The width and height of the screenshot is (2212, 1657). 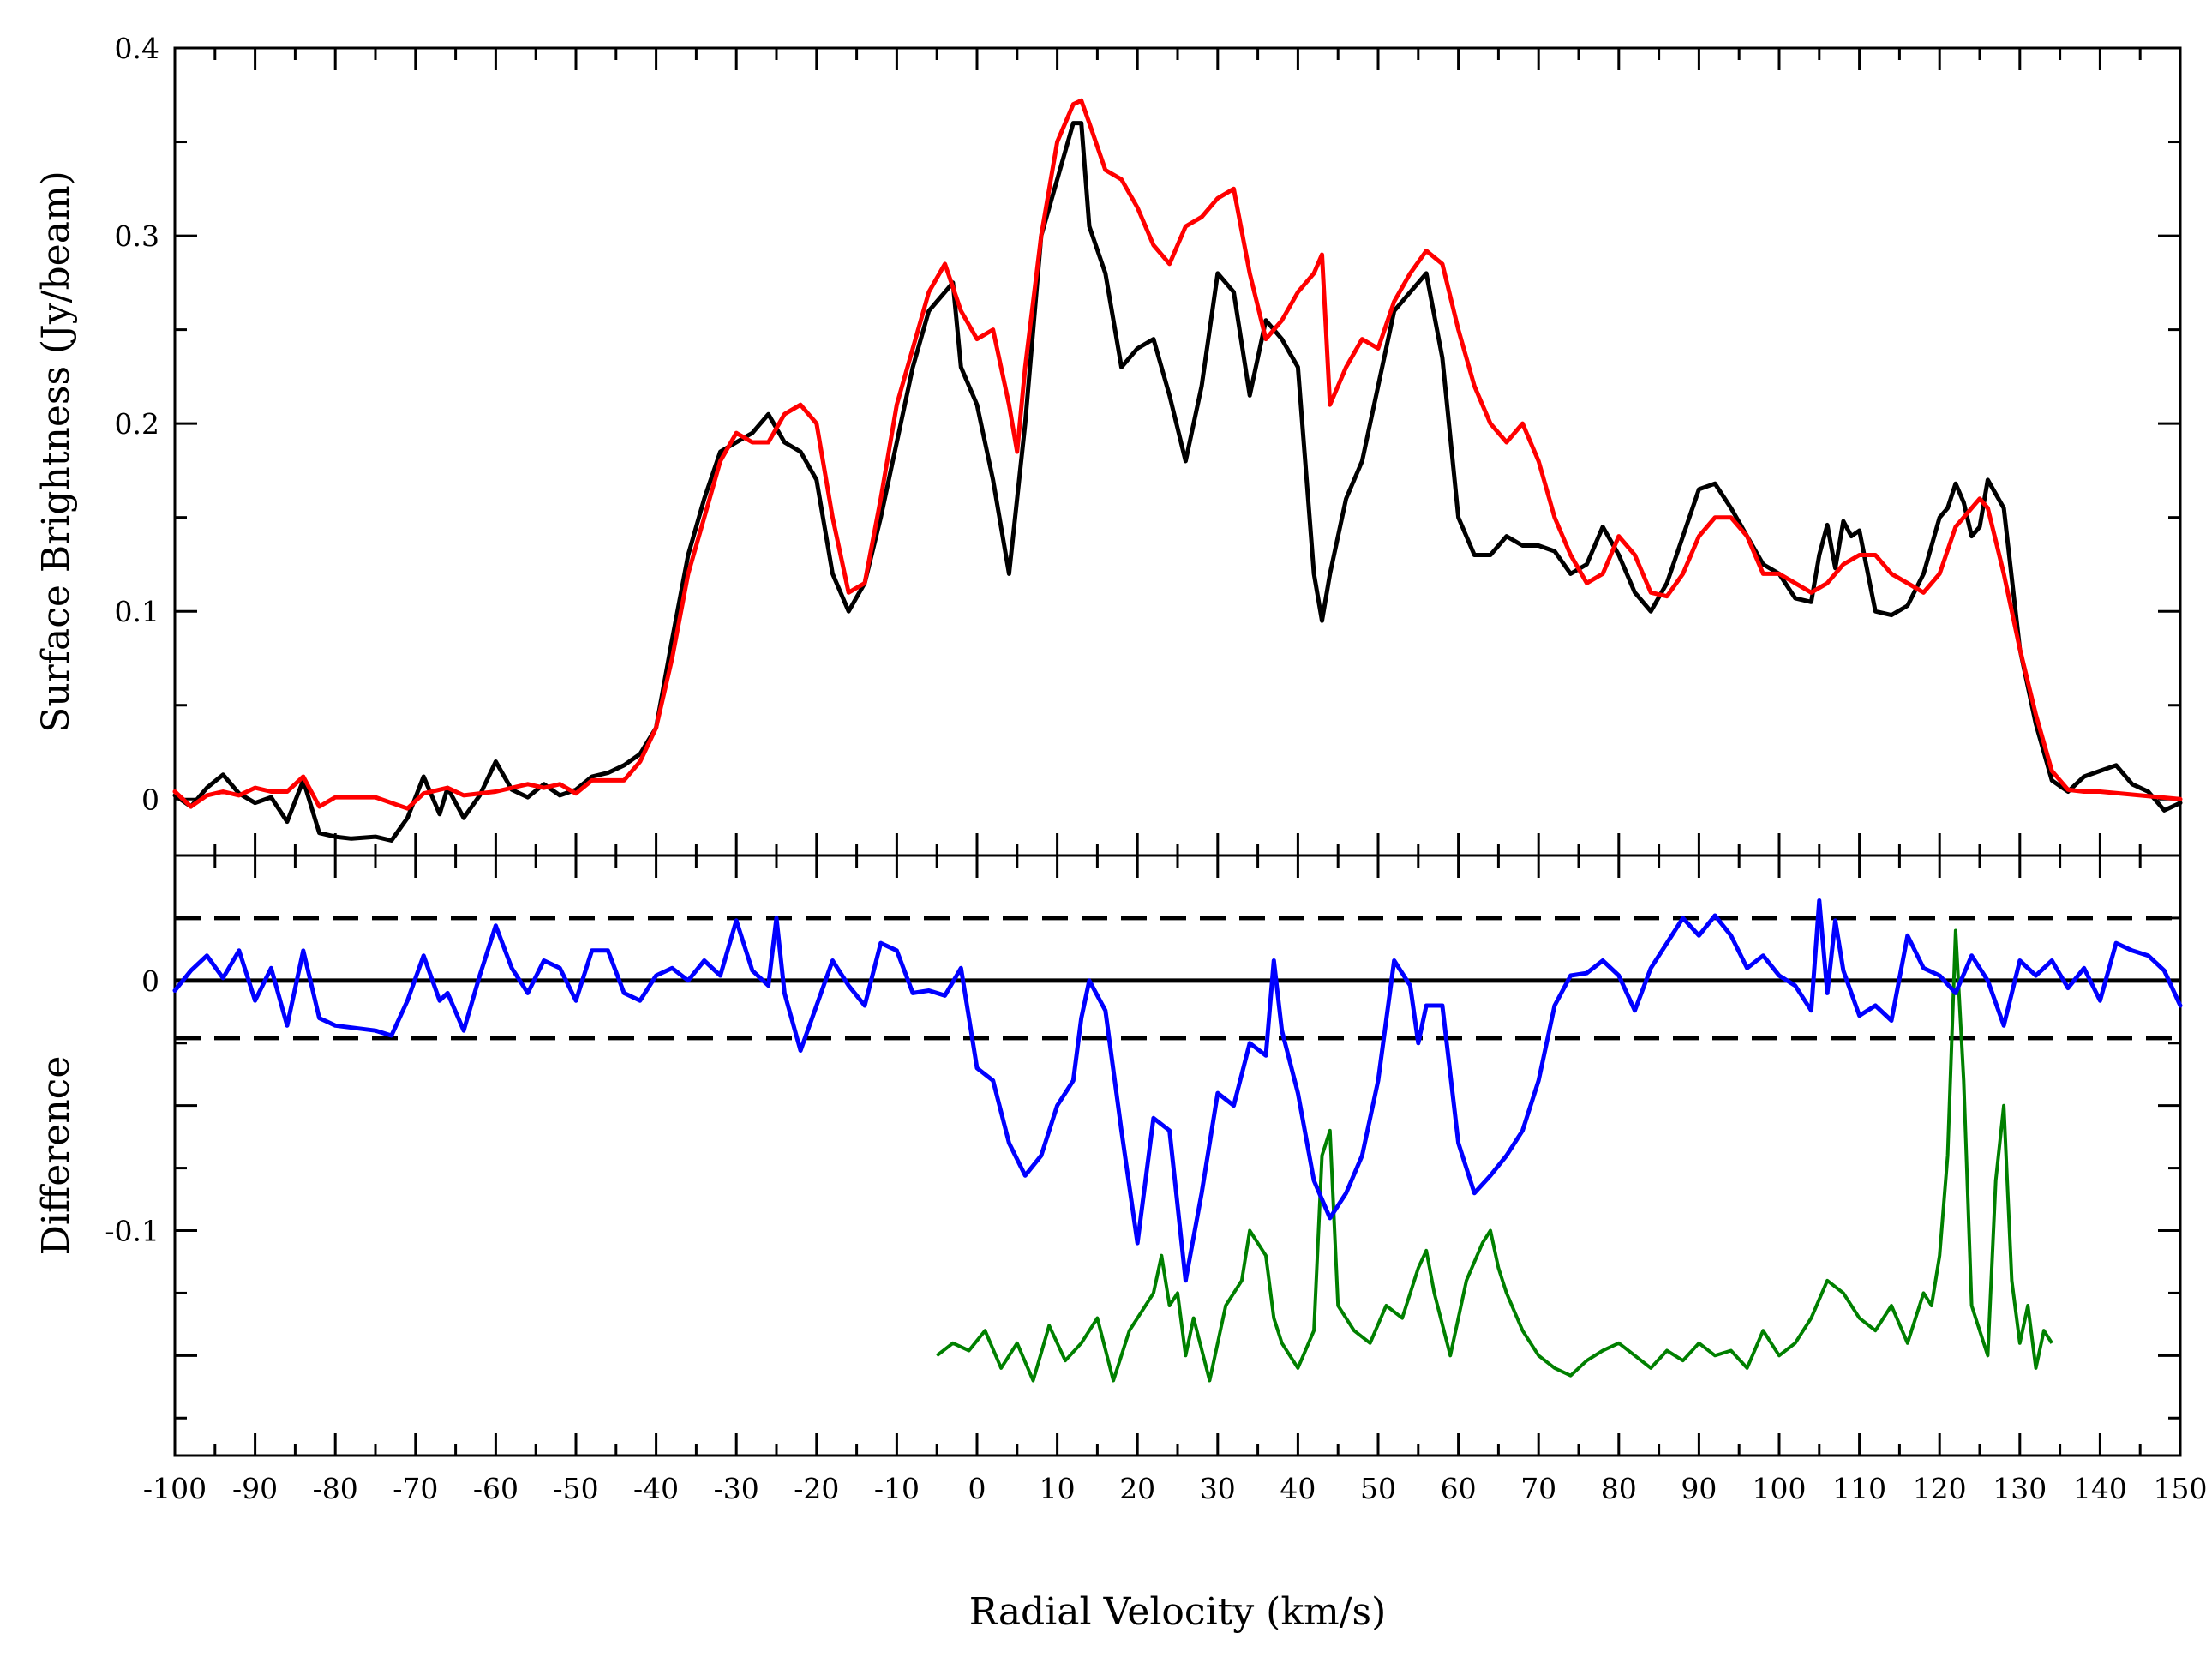 What do you see at coordinates (1178, 1612) in the screenshot?
I see `x-axis-title: Radial Velocity (km/s)` at bounding box center [1178, 1612].